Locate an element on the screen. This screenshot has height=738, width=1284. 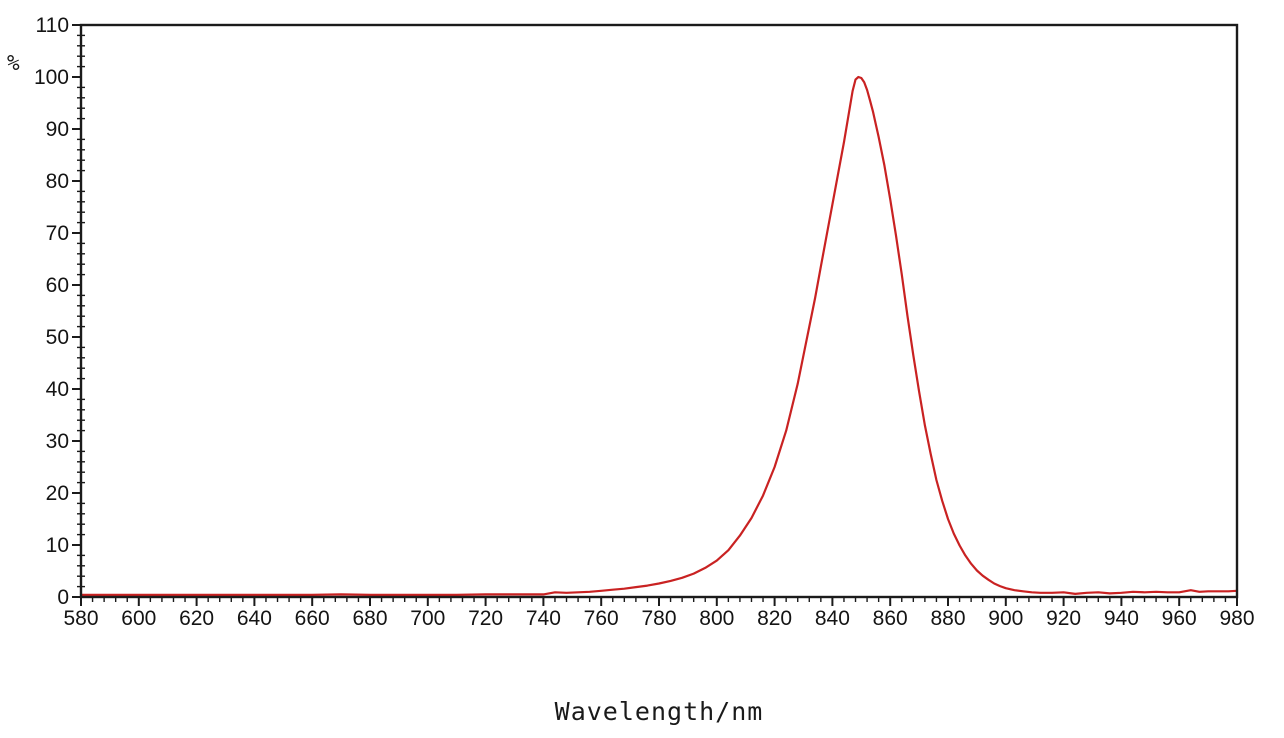
y-tick-label: 0 is located at coordinates (63, 597).